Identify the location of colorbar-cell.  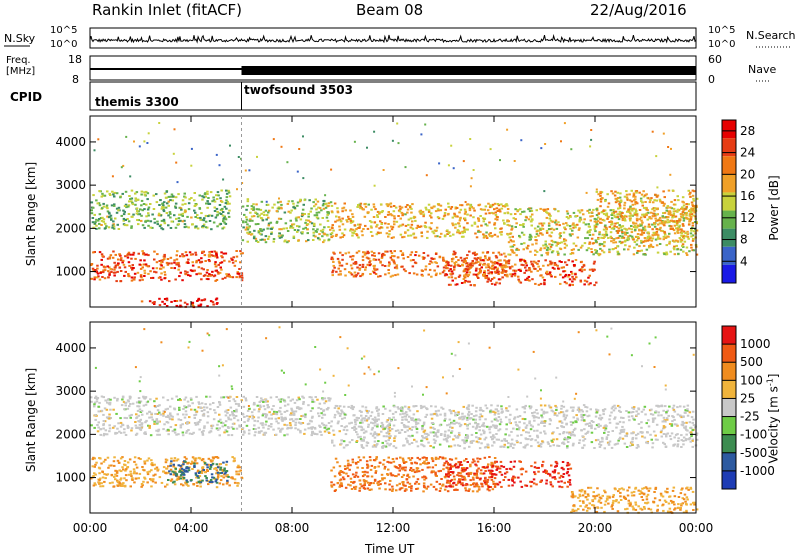
(729, 201).